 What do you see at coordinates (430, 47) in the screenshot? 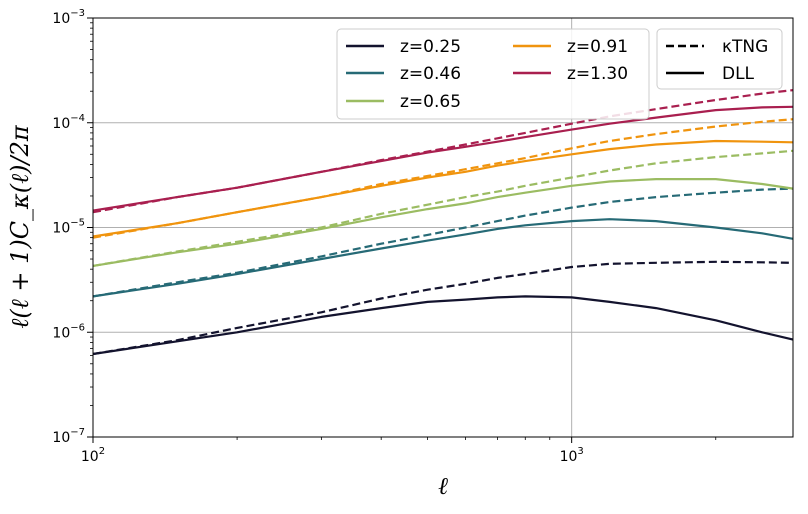
I see `legend-label: z=0.25` at bounding box center [430, 47].